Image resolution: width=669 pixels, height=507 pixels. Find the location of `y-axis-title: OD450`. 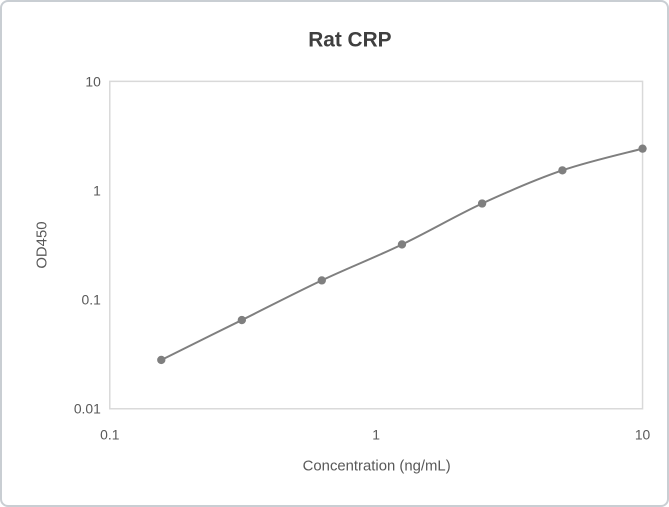

y-axis-title: OD450 is located at coordinates (42, 244).